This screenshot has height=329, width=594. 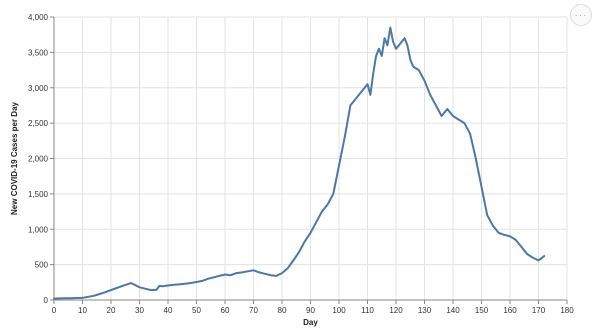 I want to click on x-tick-label: 10, so click(x=82, y=310).